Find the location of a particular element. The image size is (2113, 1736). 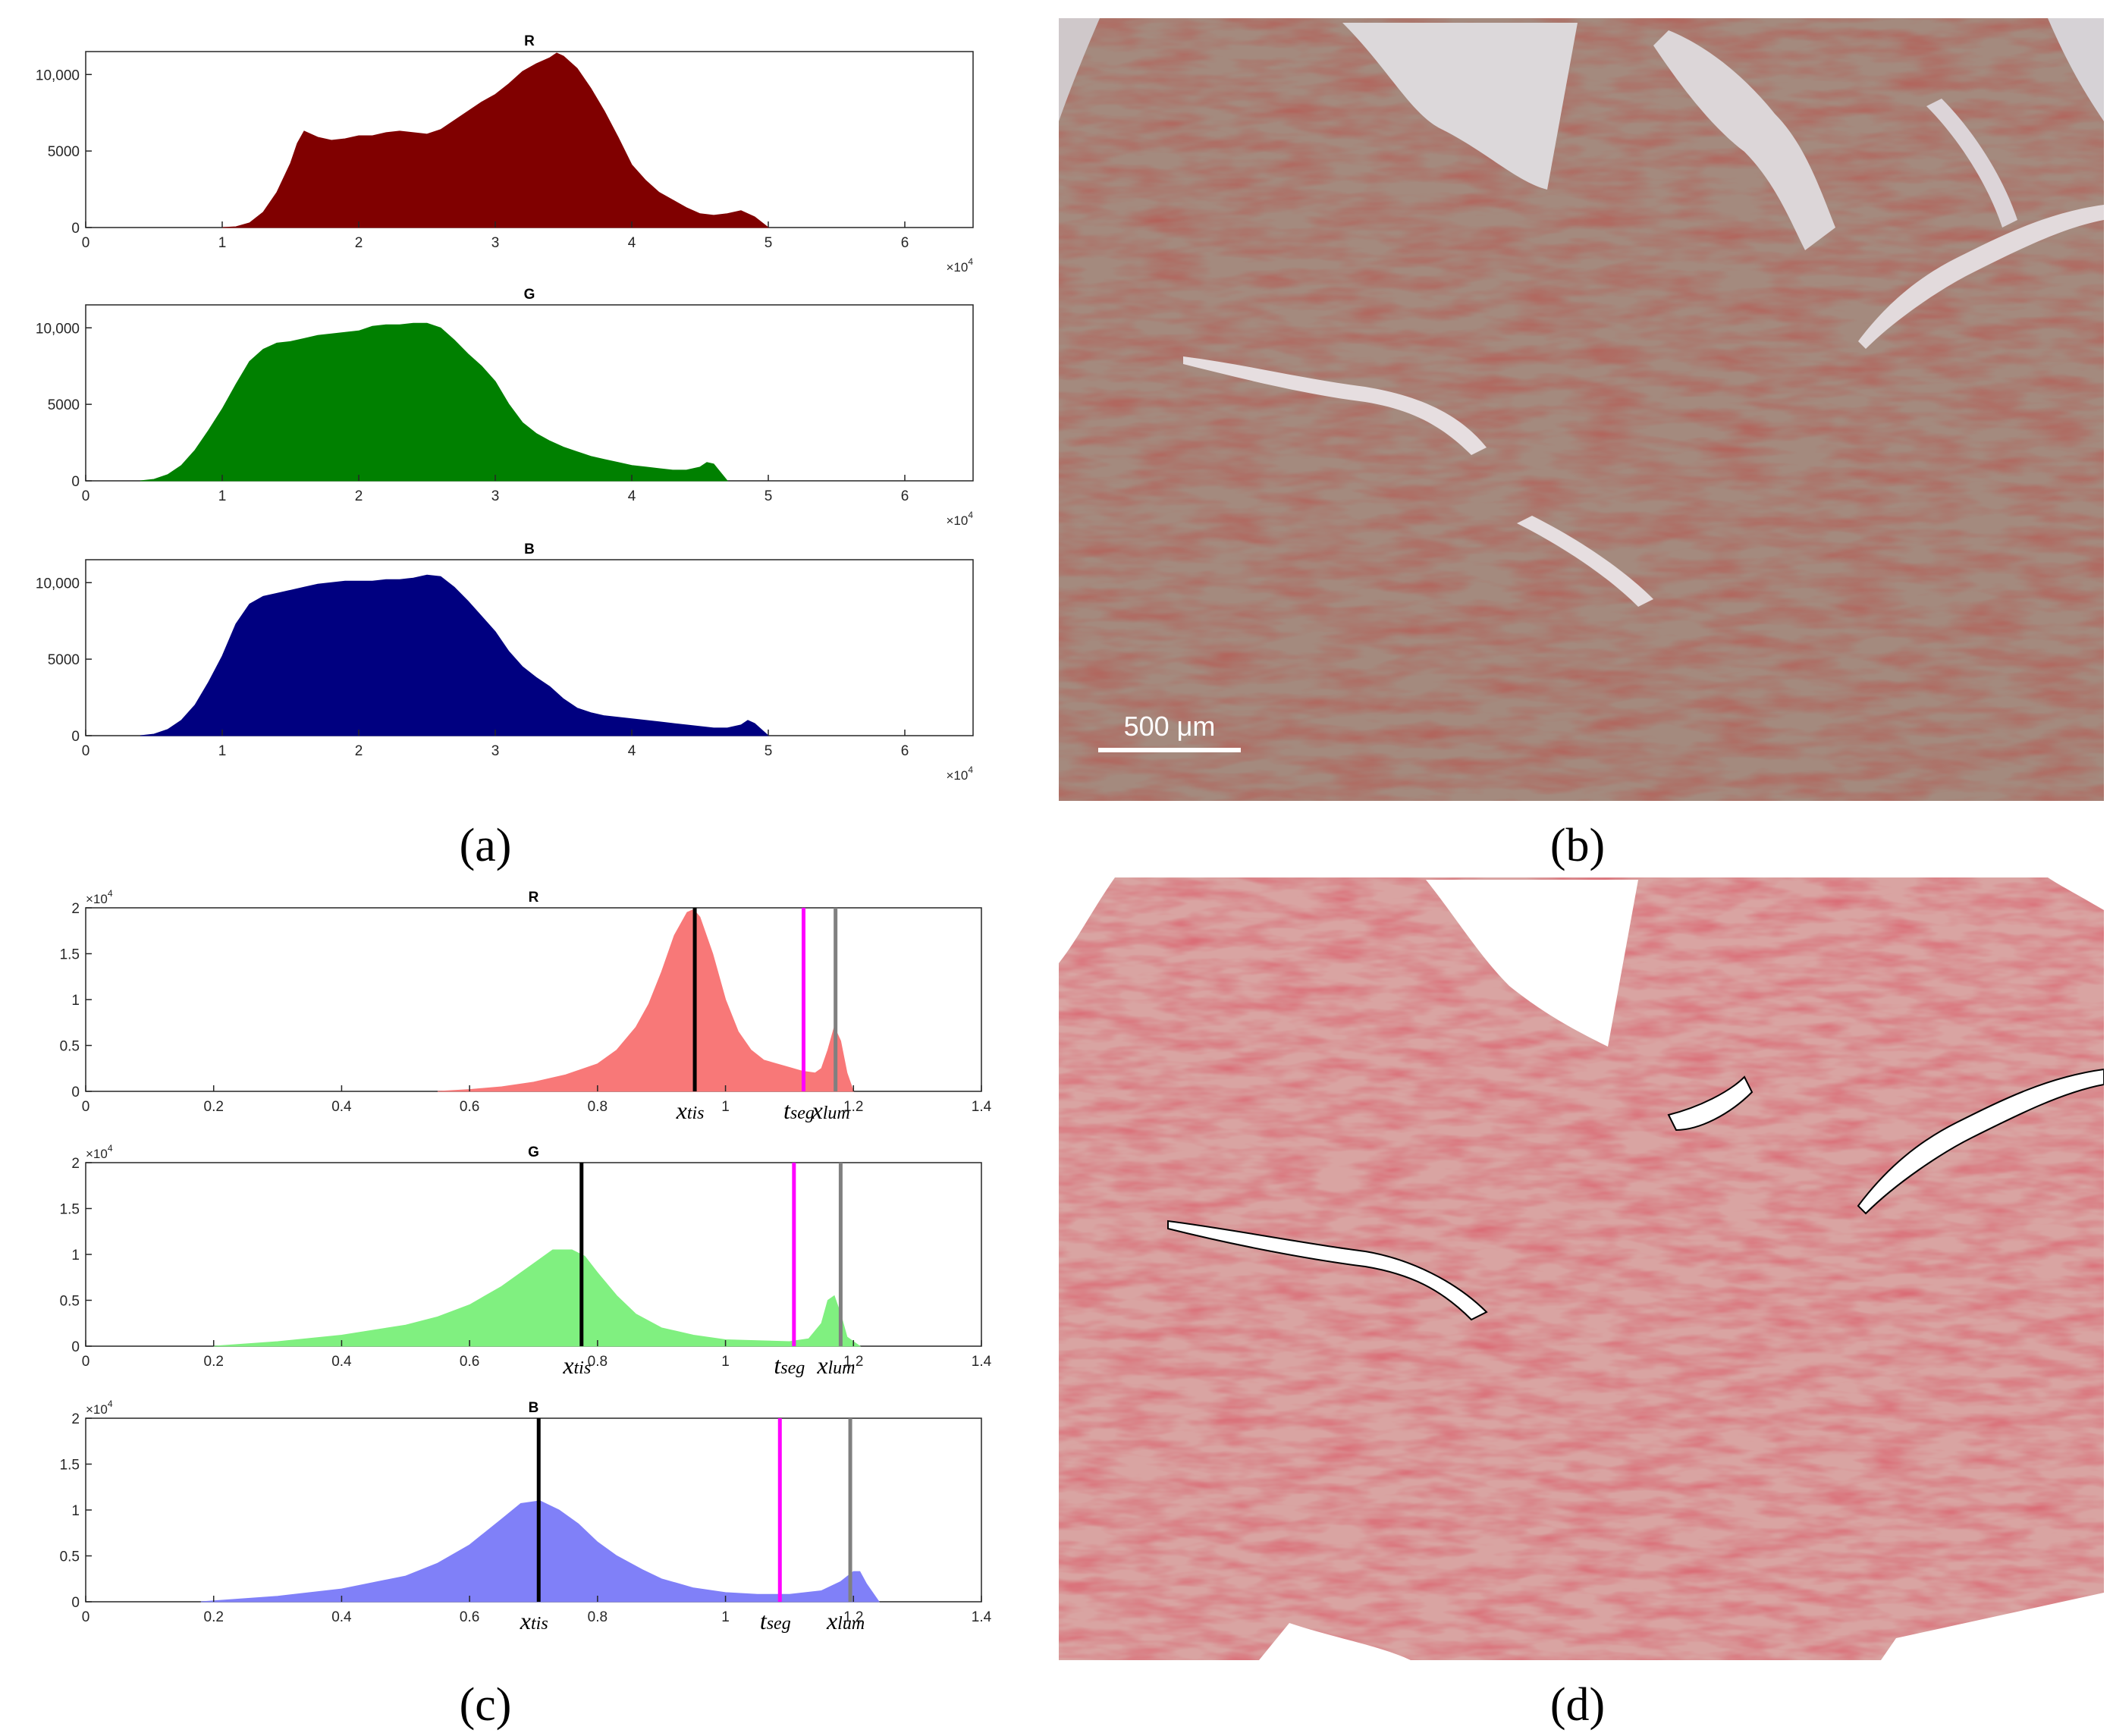

chart-a-G: 0 1 2 3 4 5 6 0 5000 10,000 G ×10⁴ is located at coordinates (505, 407).